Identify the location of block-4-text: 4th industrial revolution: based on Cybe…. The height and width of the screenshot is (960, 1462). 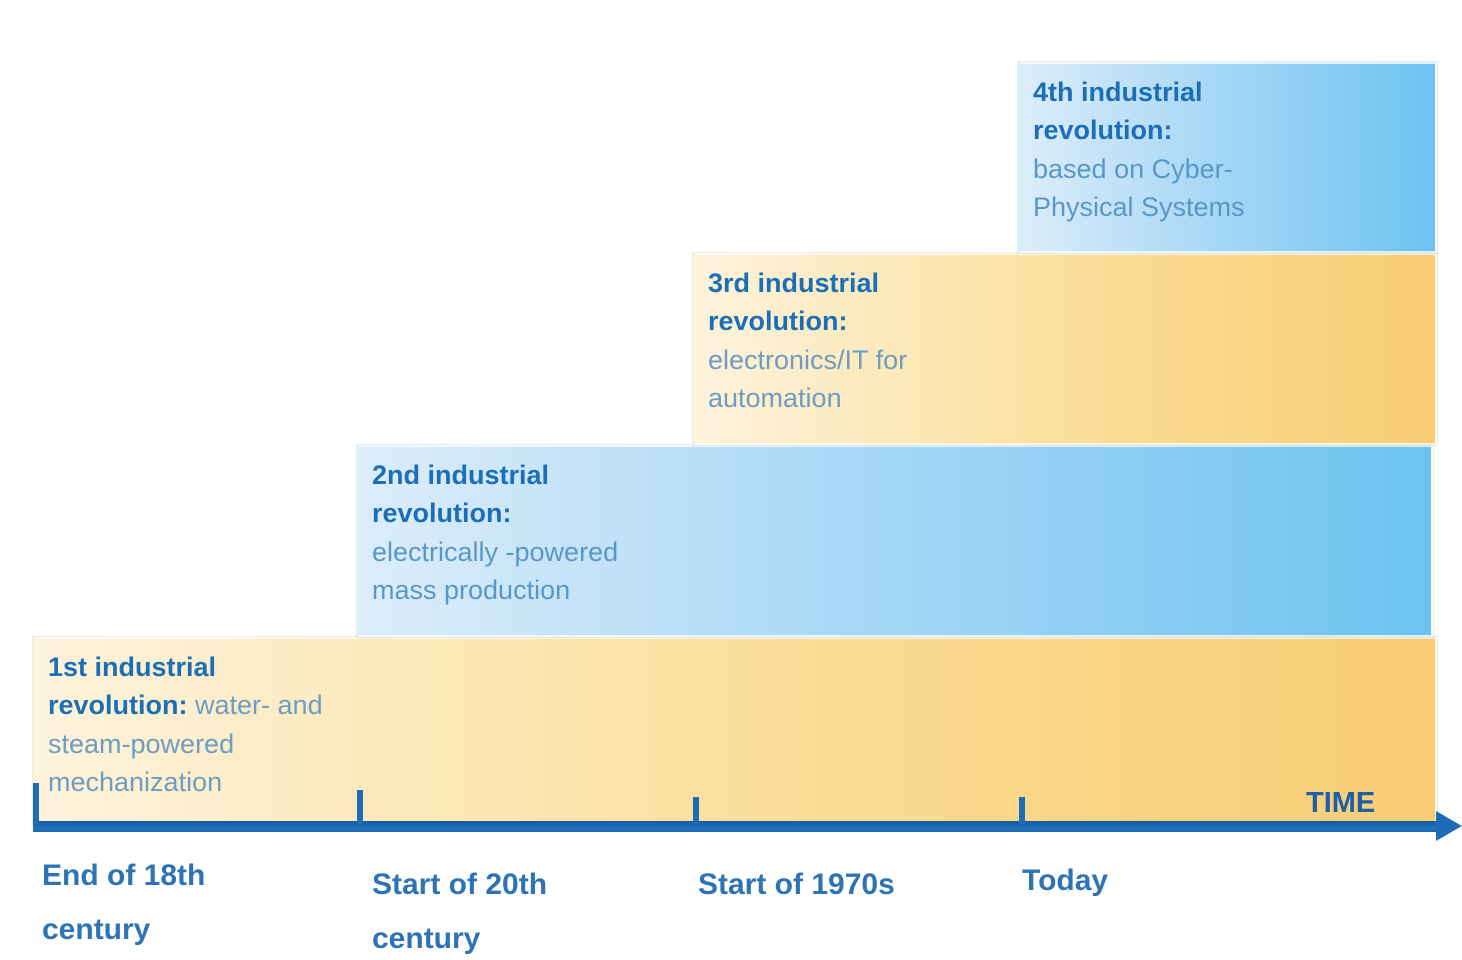
(1176, 145).